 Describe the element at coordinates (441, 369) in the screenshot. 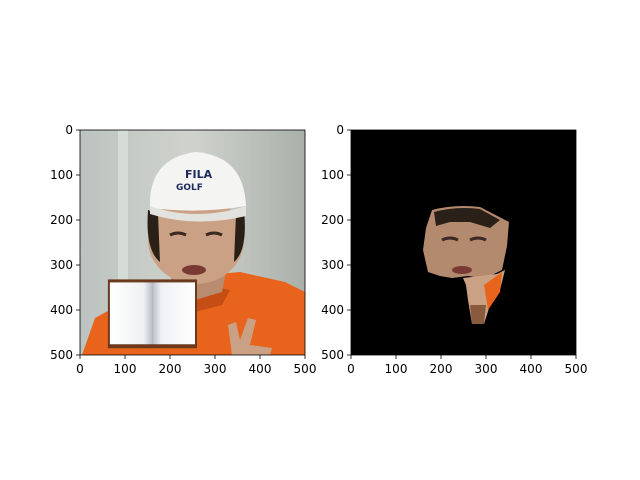

I see `right-xtick-label: 200` at that location.